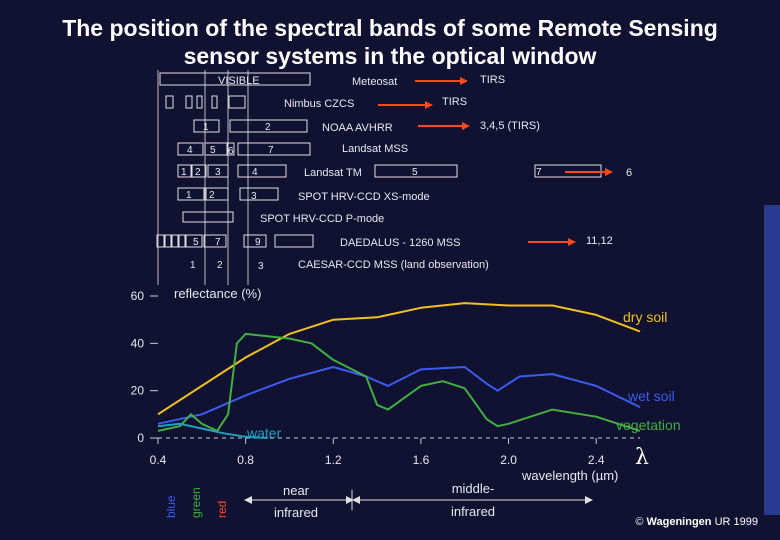 The width and height of the screenshot is (780, 540). Describe the element at coordinates (374, 82) in the screenshot. I see `meteosat-label: Meteosat` at that location.